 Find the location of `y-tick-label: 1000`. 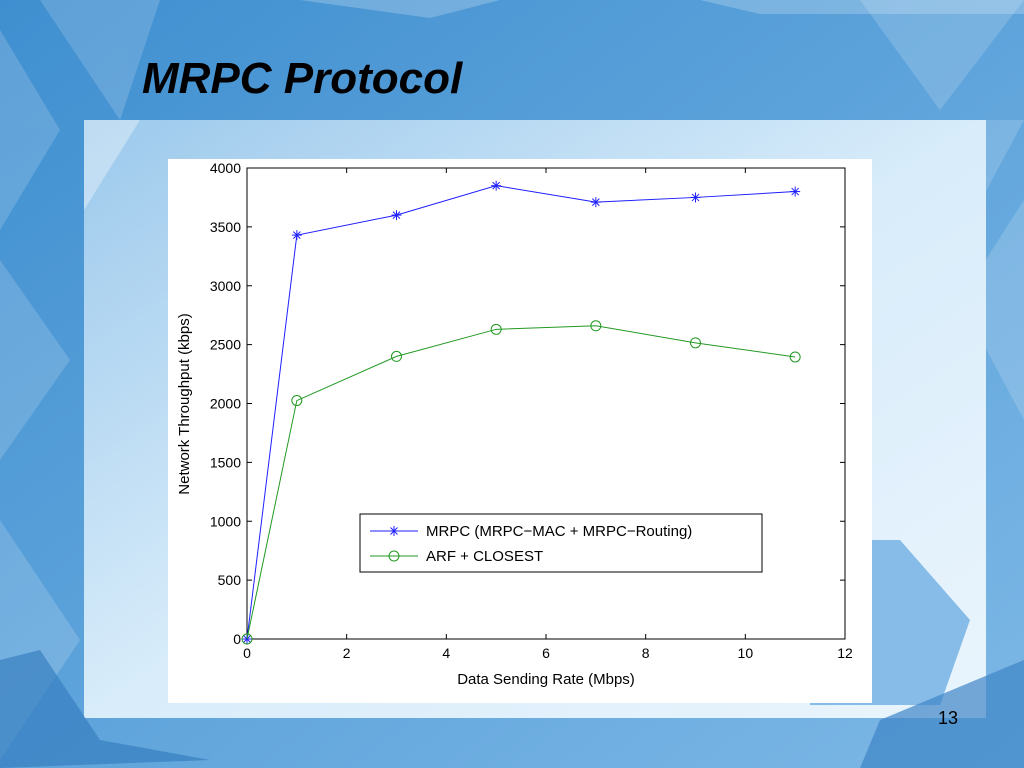

y-tick-label: 1000 is located at coordinates (225, 521).